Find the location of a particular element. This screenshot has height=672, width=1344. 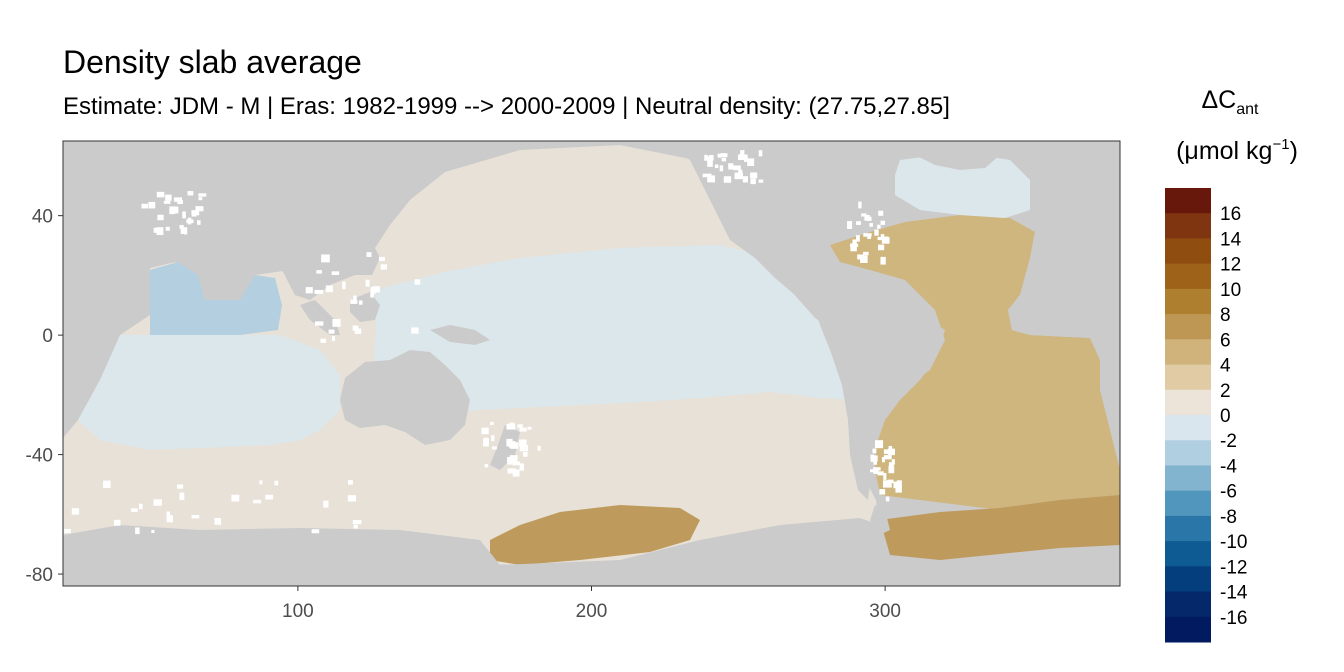

colorbar: 16 14 12 10 8 6 4 2 0 -2 -4 -6 -8 -10 -12 -14 -16 is located at coordinates (1206, 415).